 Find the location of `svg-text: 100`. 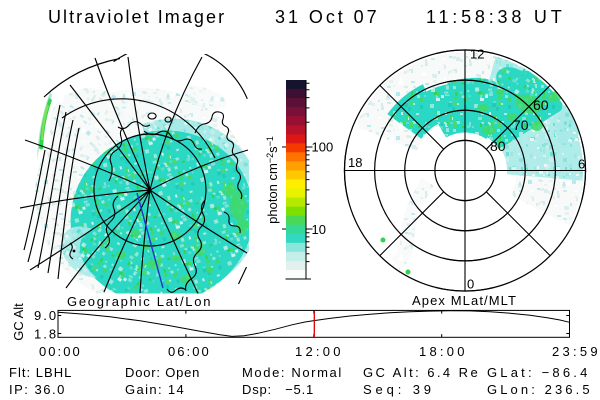

svg-text: 100 is located at coordinates (323, 147).